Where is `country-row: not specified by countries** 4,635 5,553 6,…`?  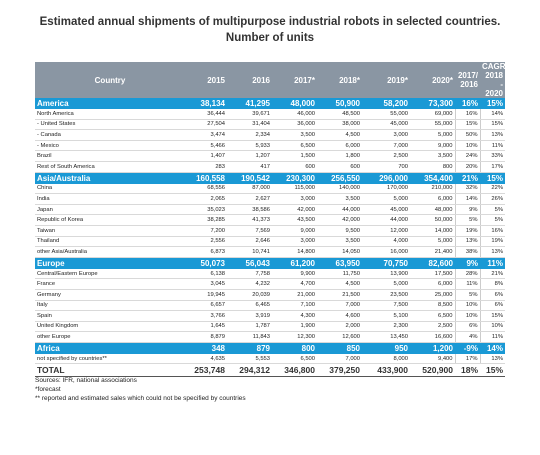 country-row: not specified by countries** 4,635 5,553 6,… is located at coordinates (270, 359).